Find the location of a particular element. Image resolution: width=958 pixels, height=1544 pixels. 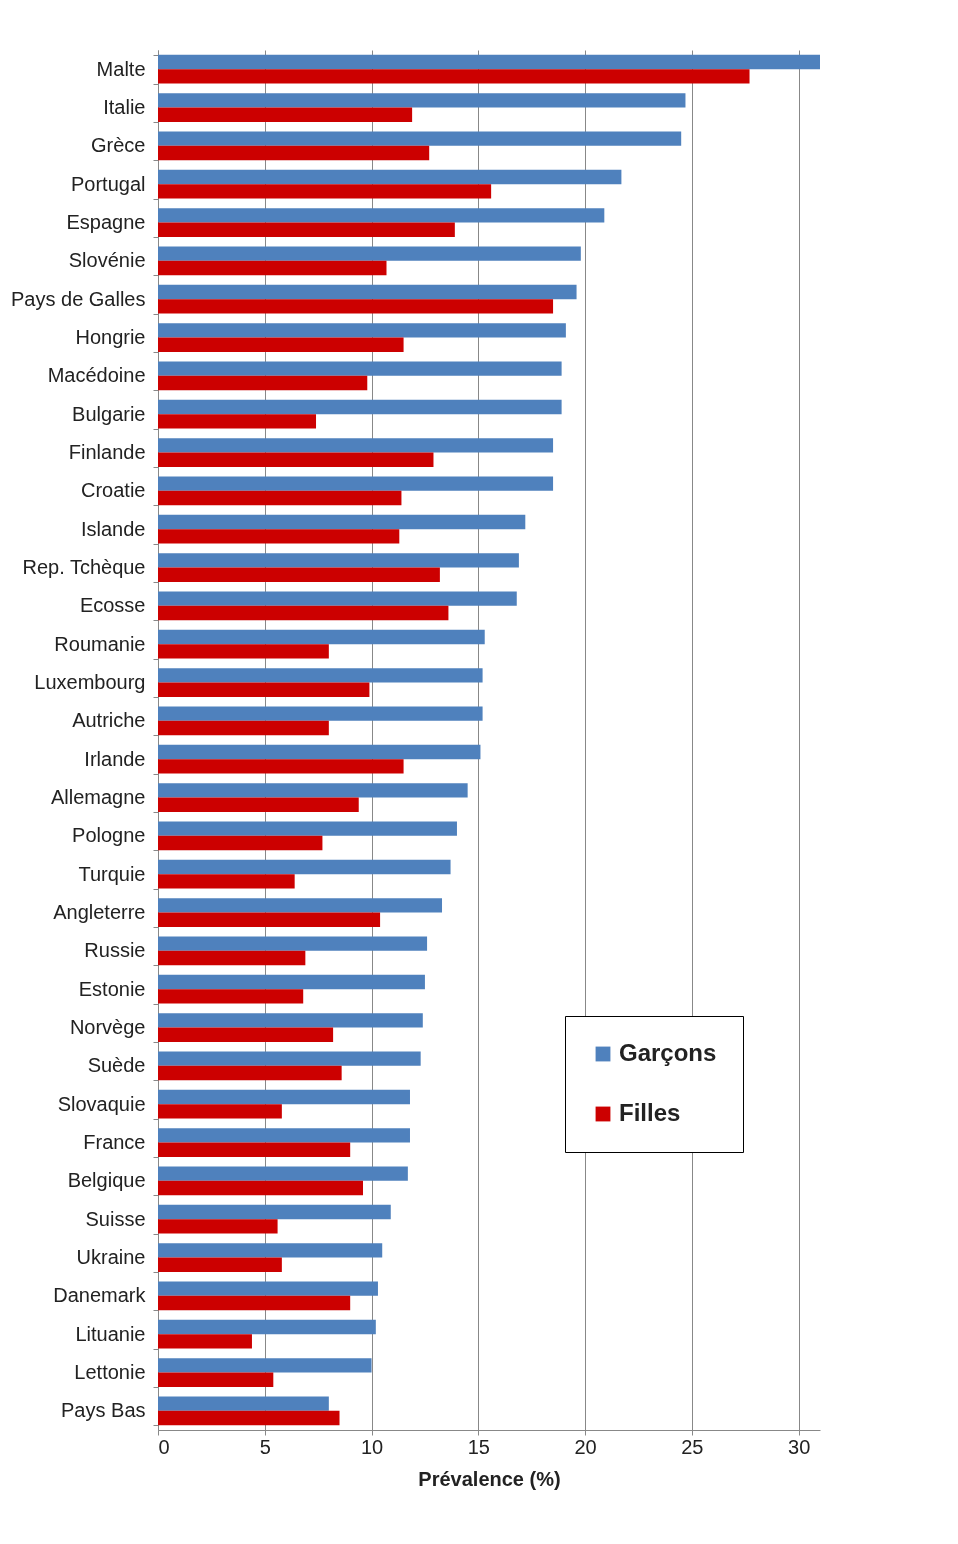

y-tick-label: Suisse is located at coordinates (115, 1218).